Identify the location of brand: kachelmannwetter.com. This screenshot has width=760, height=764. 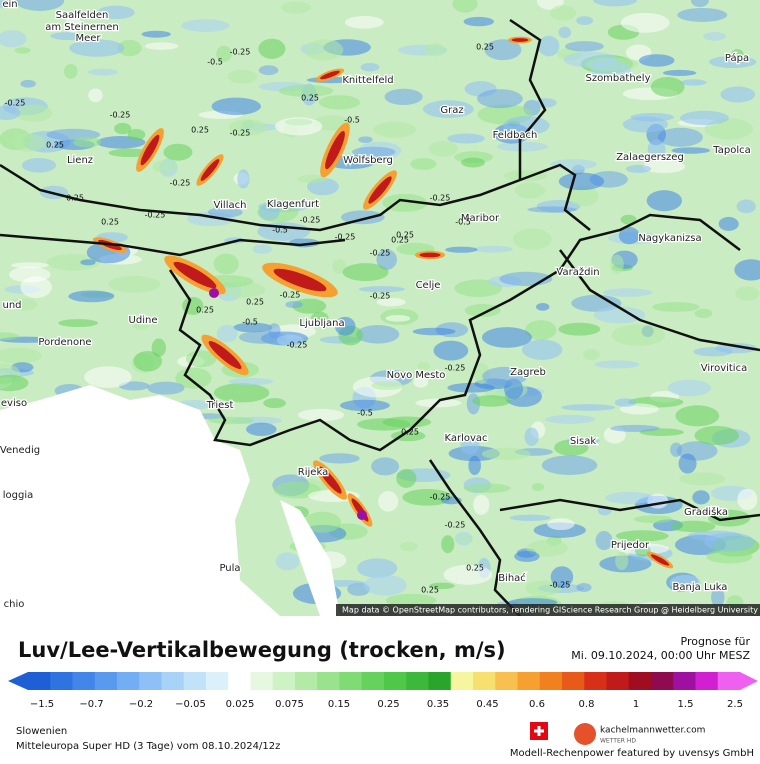
(652, 731).